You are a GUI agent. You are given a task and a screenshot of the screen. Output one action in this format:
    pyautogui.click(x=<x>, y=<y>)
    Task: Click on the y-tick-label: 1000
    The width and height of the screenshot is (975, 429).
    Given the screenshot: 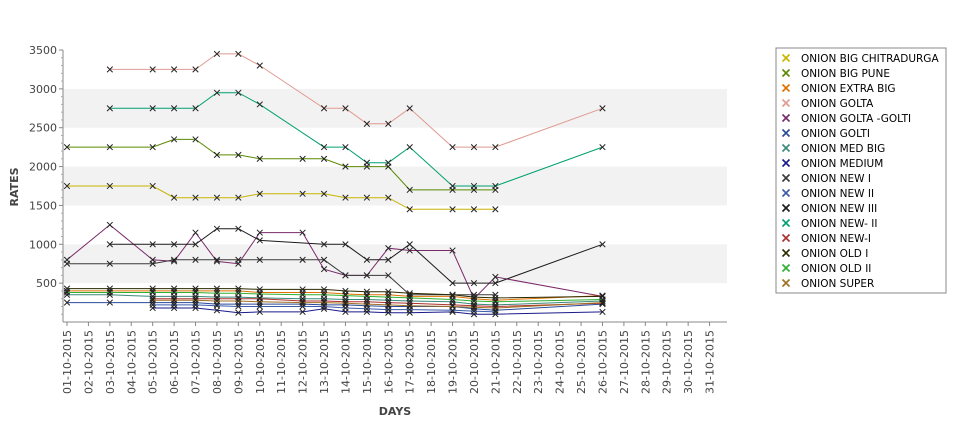 What is the action you would take?
    pyautogui.click(x=43, y=244)
    